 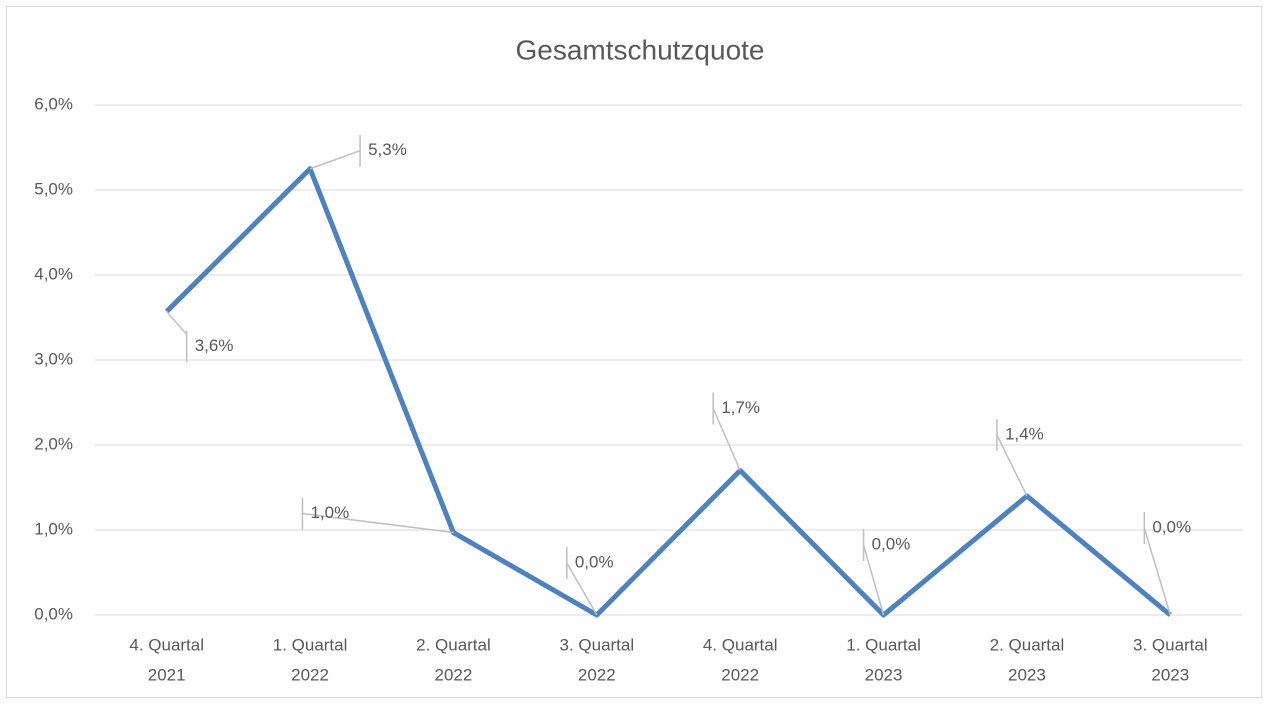 What do you see at coordinates (53, 528) in the screenshot?
I see `y-tick-label: 1,0%` at bounding box center [53, 528].